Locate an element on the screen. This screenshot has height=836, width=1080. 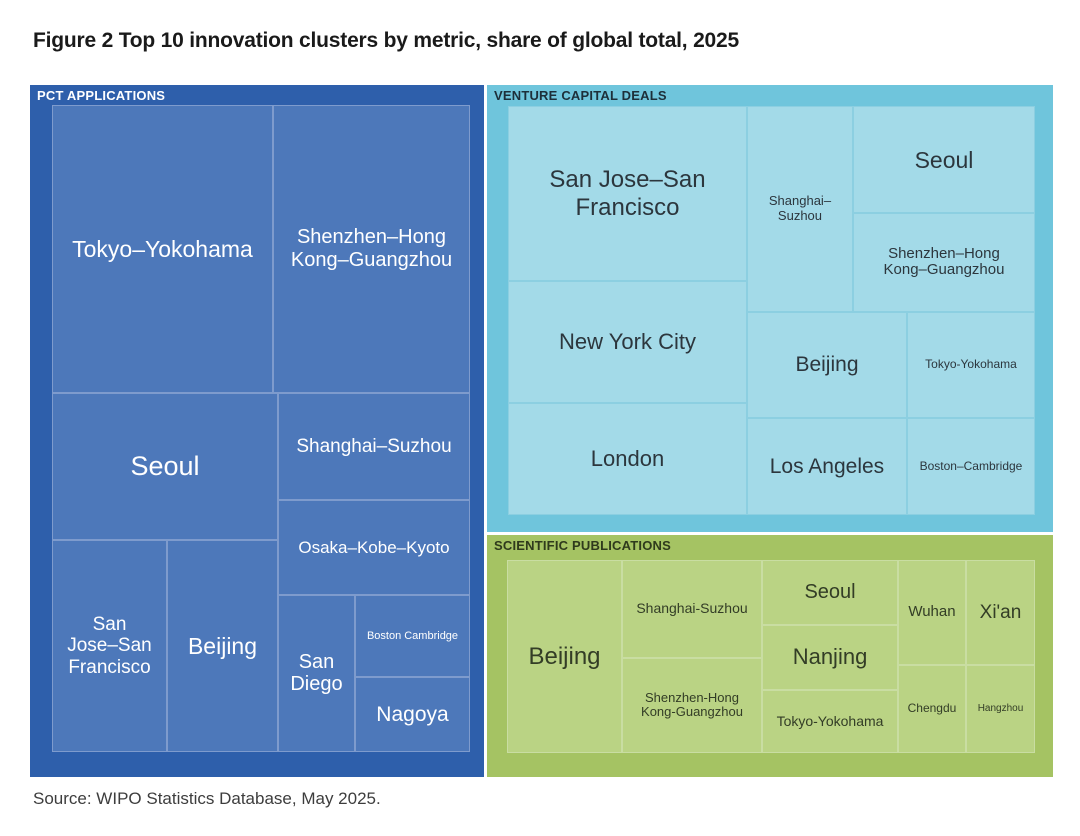
cell-pct-san-diego: San Diego is located at coordinates (316, 673).